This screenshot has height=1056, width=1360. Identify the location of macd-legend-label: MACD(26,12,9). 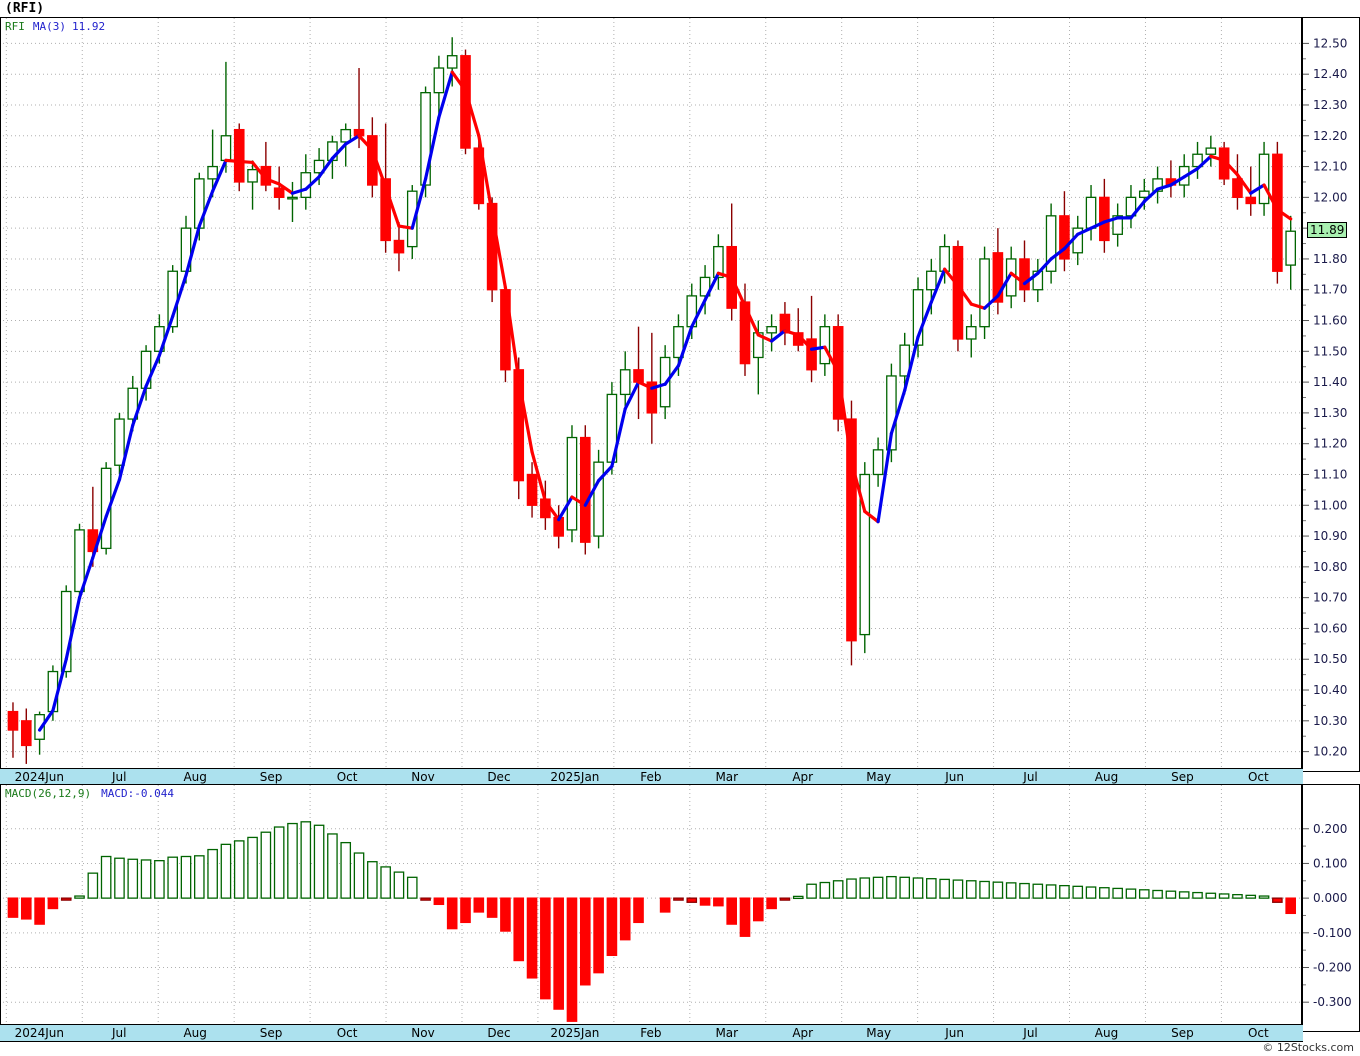
(48, 793).